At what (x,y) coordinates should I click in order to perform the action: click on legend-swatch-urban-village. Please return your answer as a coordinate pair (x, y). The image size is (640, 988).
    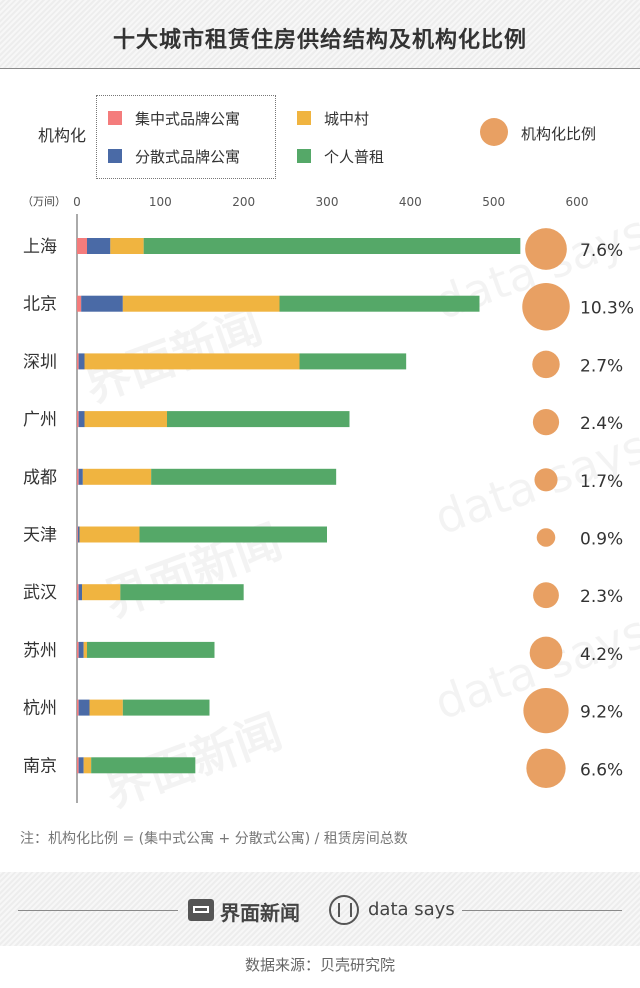
    Looking at the image, I should click on (304, 118).